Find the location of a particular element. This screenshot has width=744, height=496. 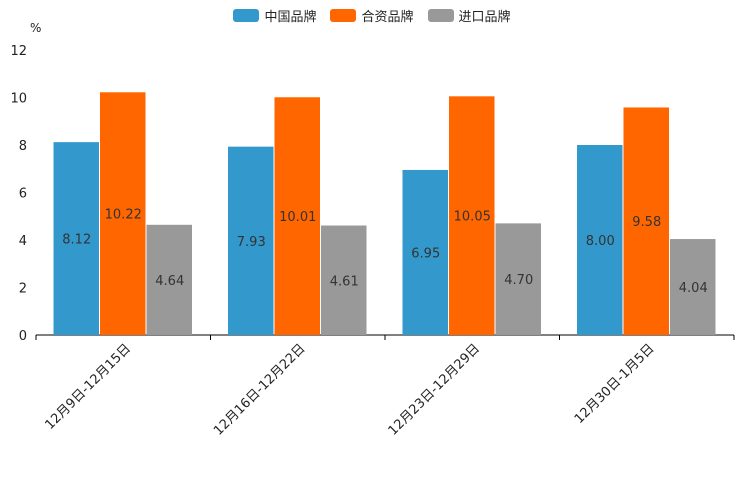

data-label: 10.01 is located at coordinates (297, 217).